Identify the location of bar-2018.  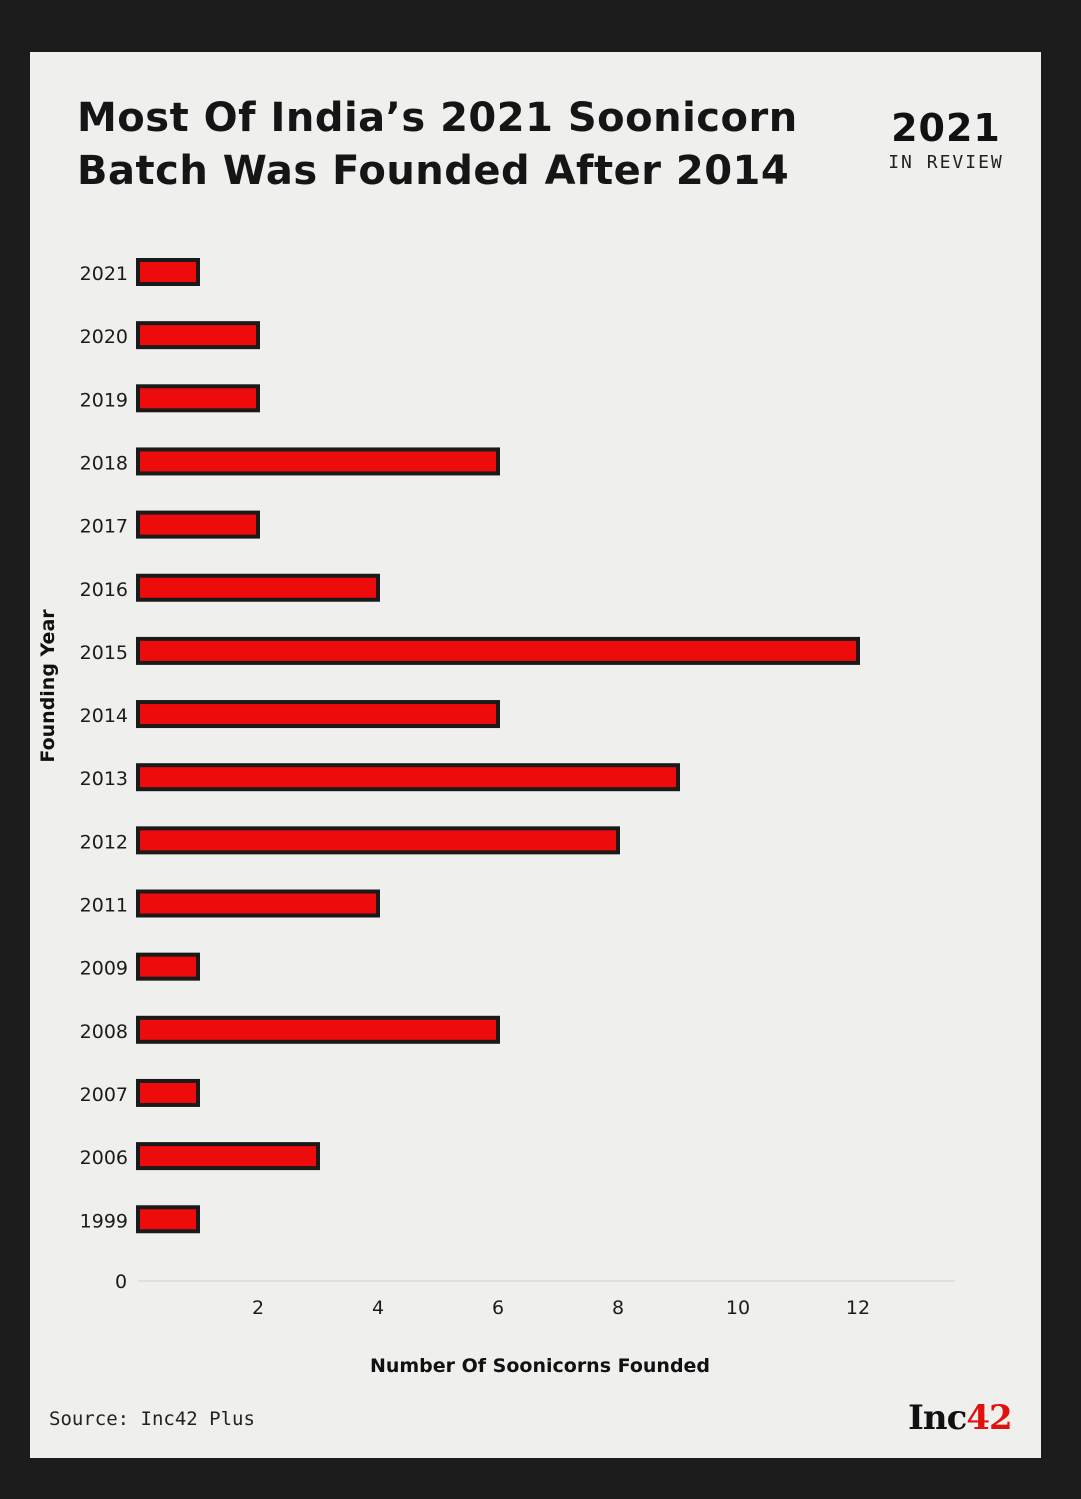
(318, 461).